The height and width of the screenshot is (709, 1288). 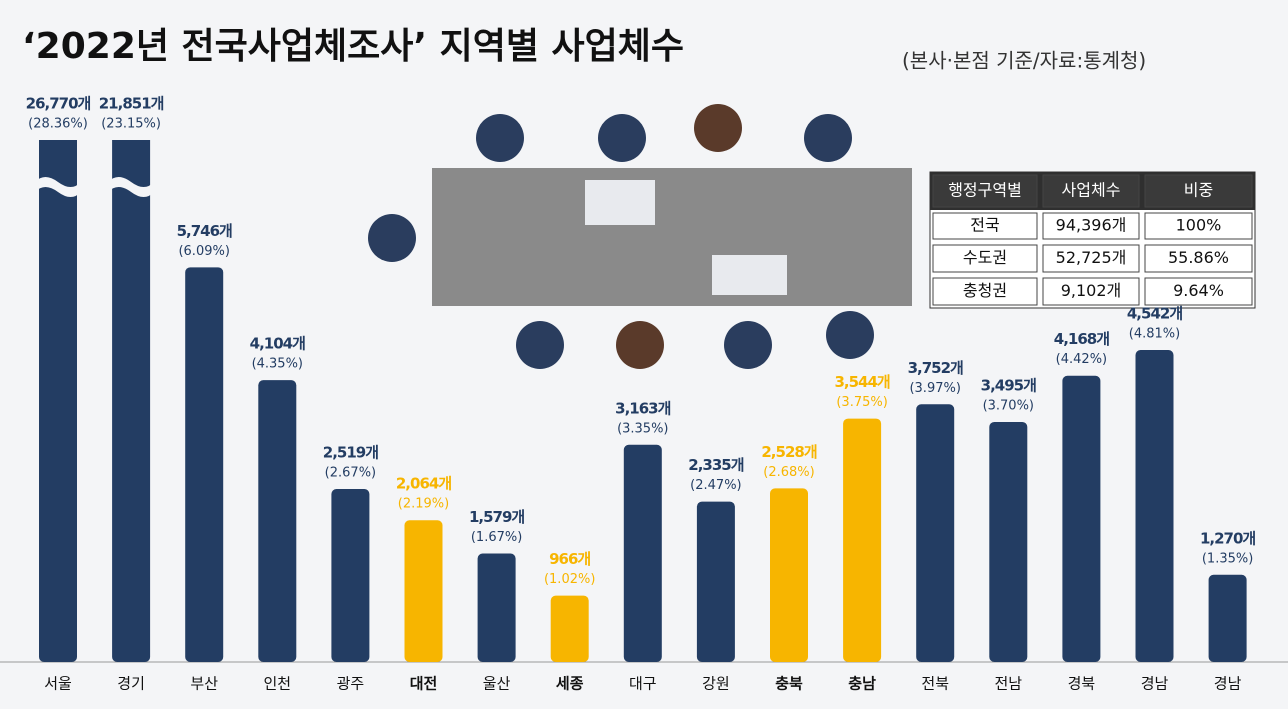 I want to click on table-text: 55.86%, so click(x=1198, y=257).